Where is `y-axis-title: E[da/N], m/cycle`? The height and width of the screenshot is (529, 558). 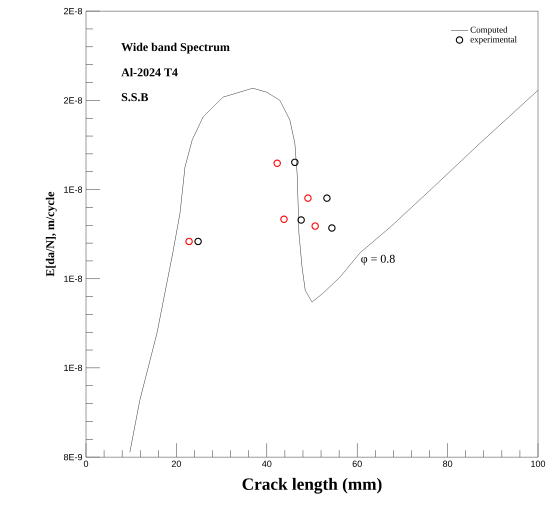 y-axis-title: E[da/N], m/cycle is located at coordinates (51, 234).